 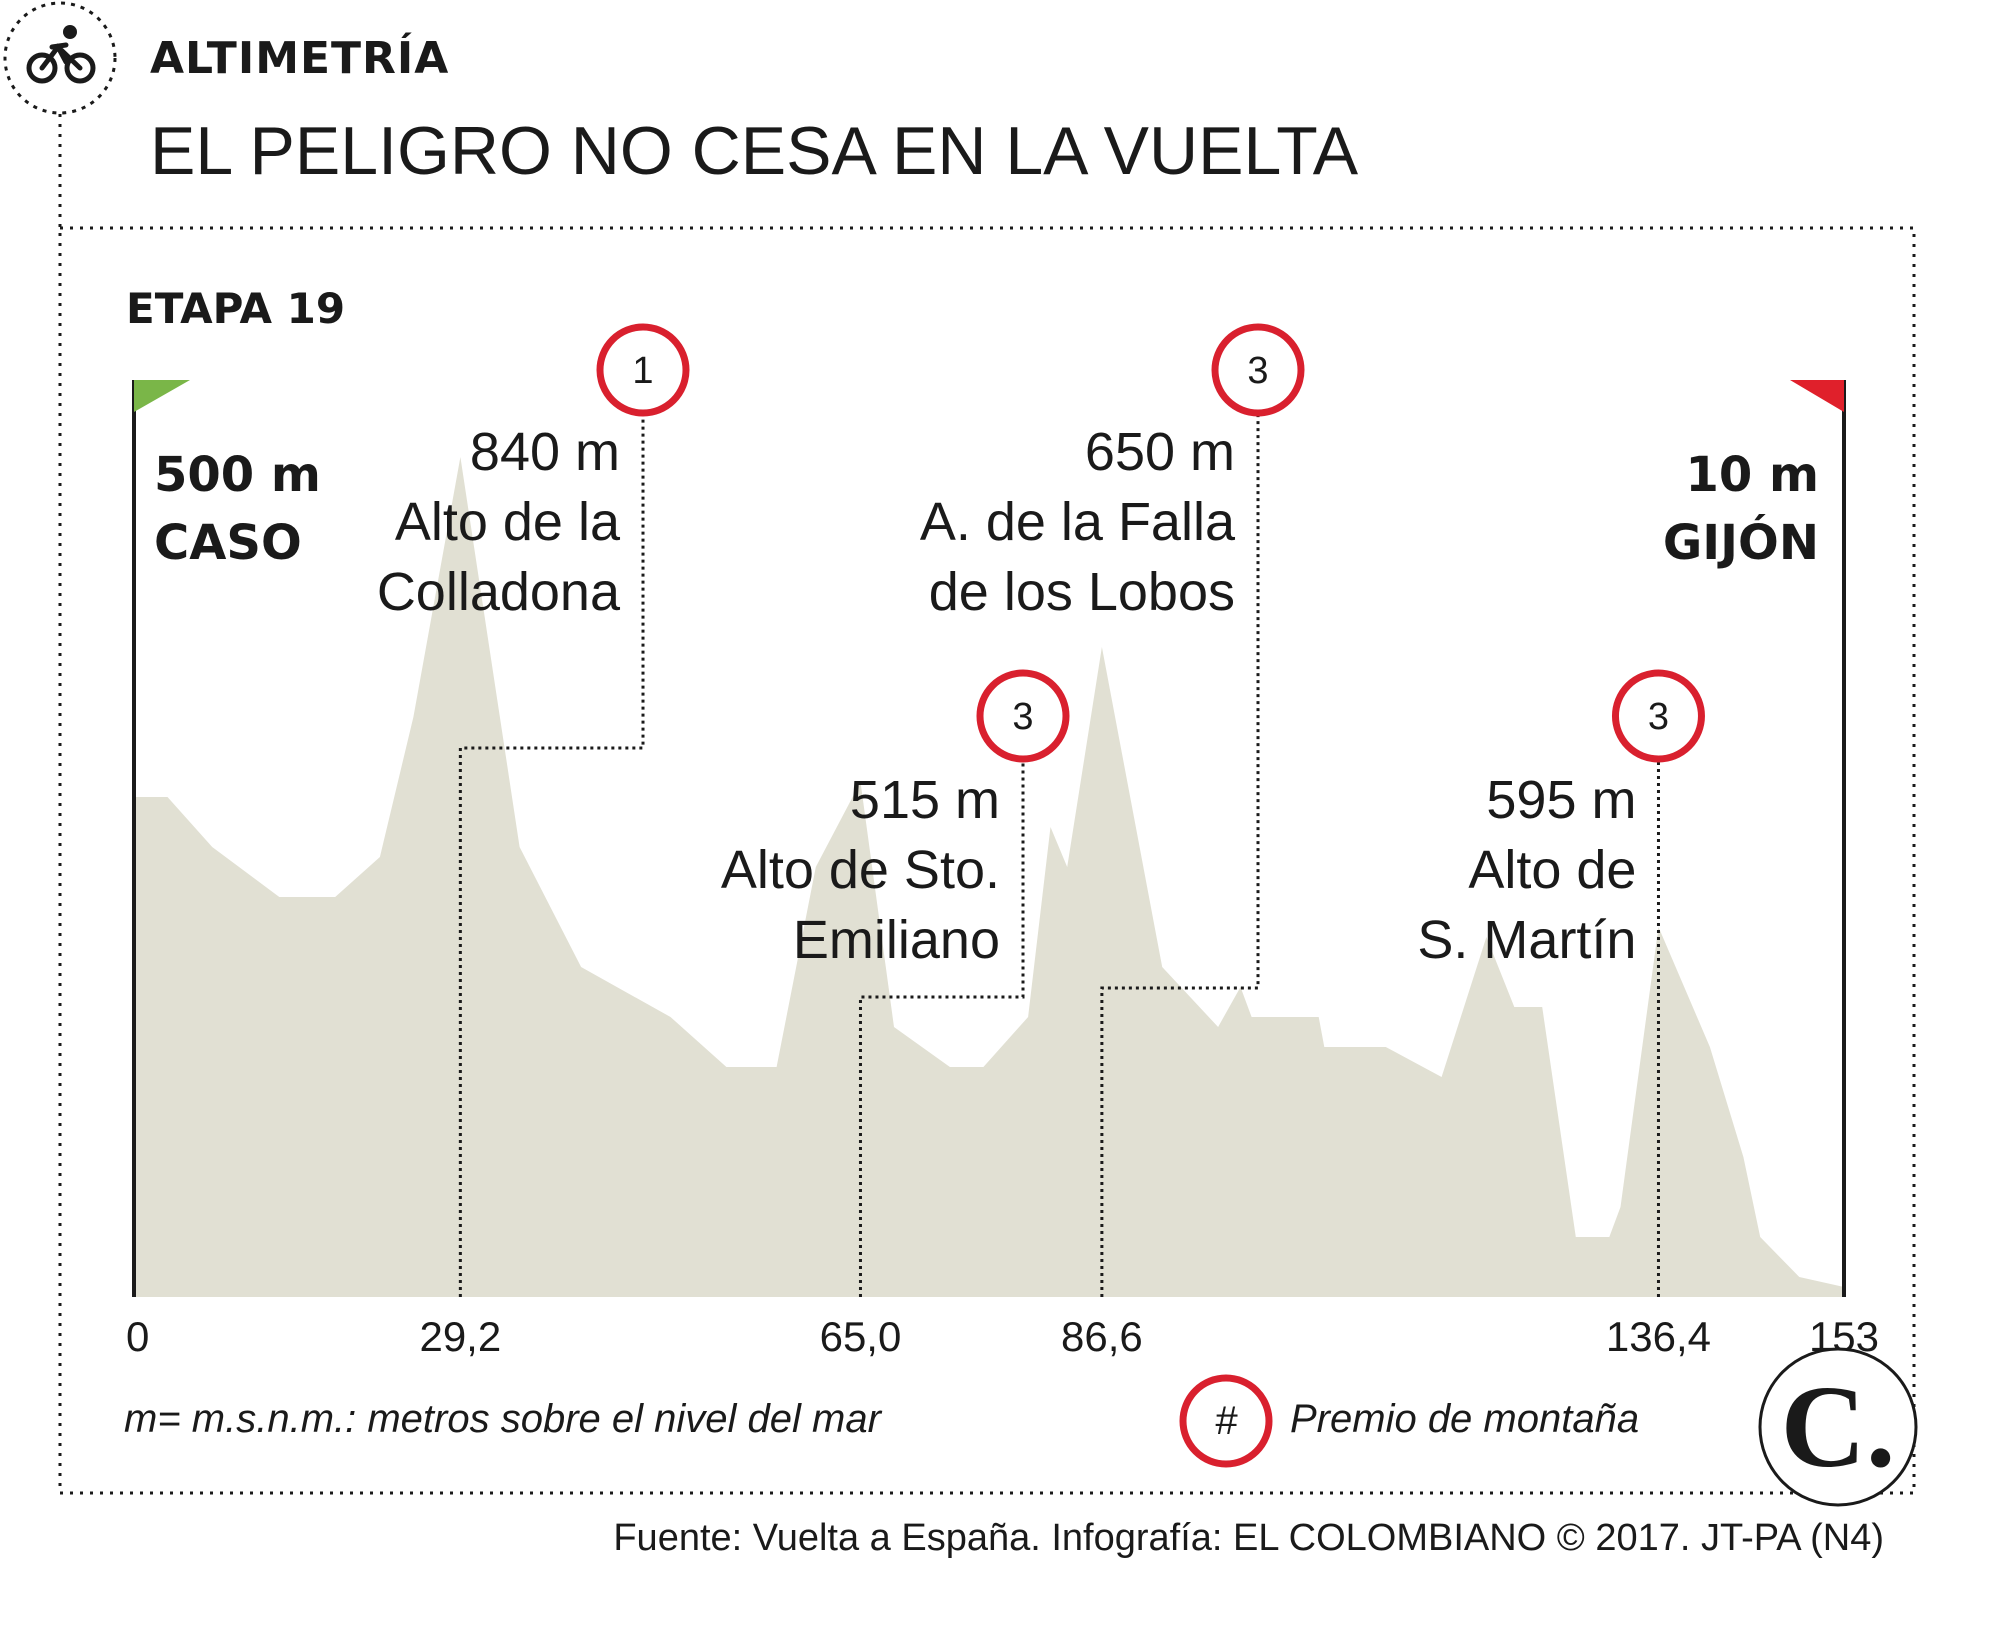 What do you see at coordinates (754, 151) in the screenshot?
I see `page-title: EL PELIGRO NO CESA EN LA VUELTA` at bounding box center [754, 151].